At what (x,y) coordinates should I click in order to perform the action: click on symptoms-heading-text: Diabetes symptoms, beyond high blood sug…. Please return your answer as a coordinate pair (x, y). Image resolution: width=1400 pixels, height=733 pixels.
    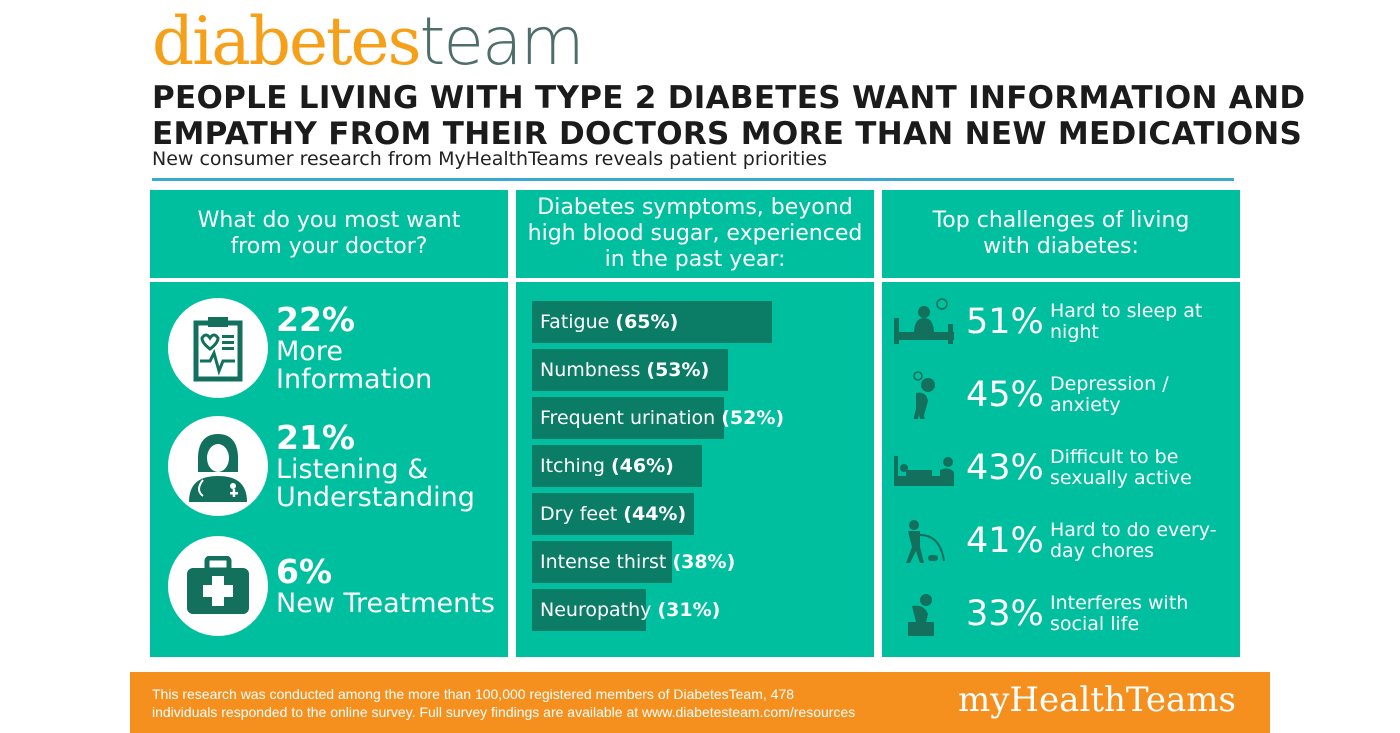
    Looking at the image, I should click on (695, 233).